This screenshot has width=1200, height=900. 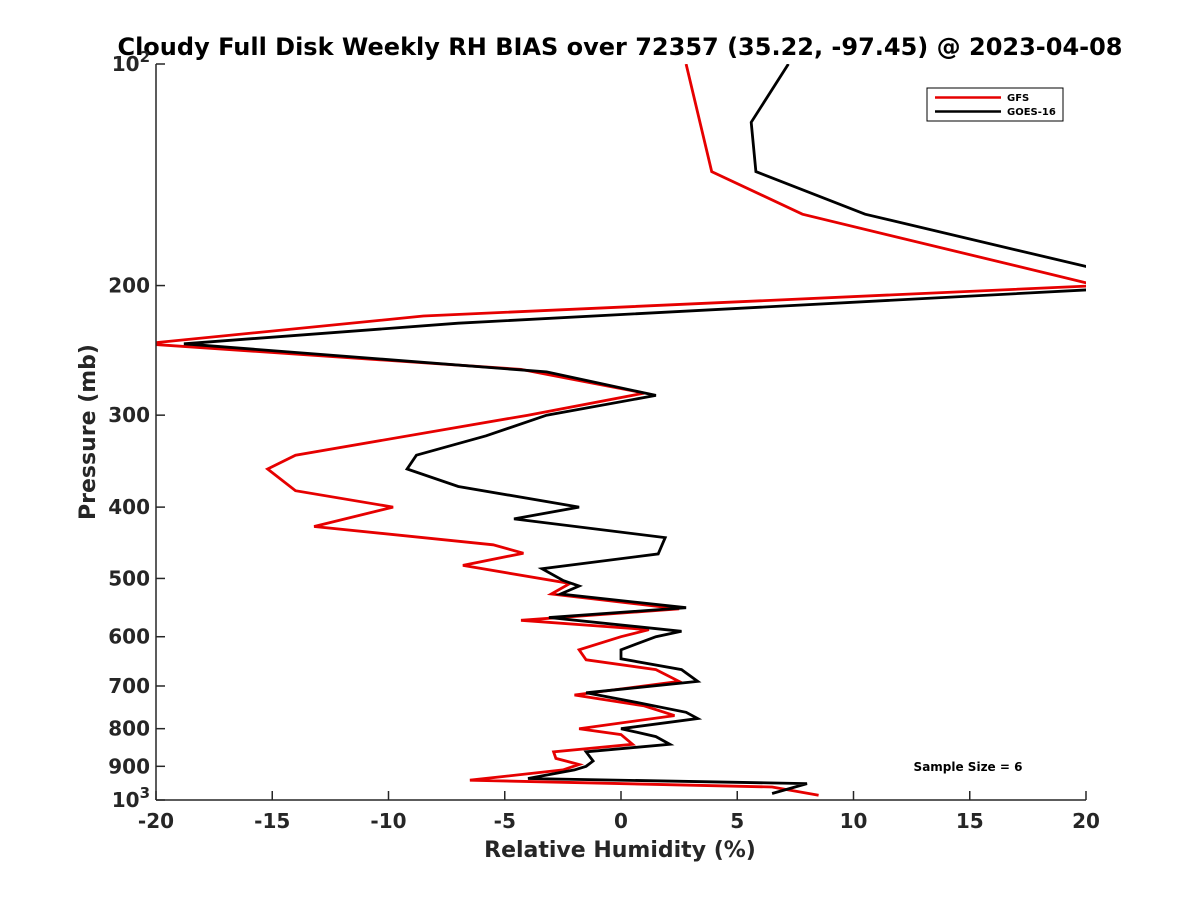 What do you see at coordinates (1018, 98) in the screenshot?
I see `legend-label-gfs: GFS` at bounding box center [1018, 98].